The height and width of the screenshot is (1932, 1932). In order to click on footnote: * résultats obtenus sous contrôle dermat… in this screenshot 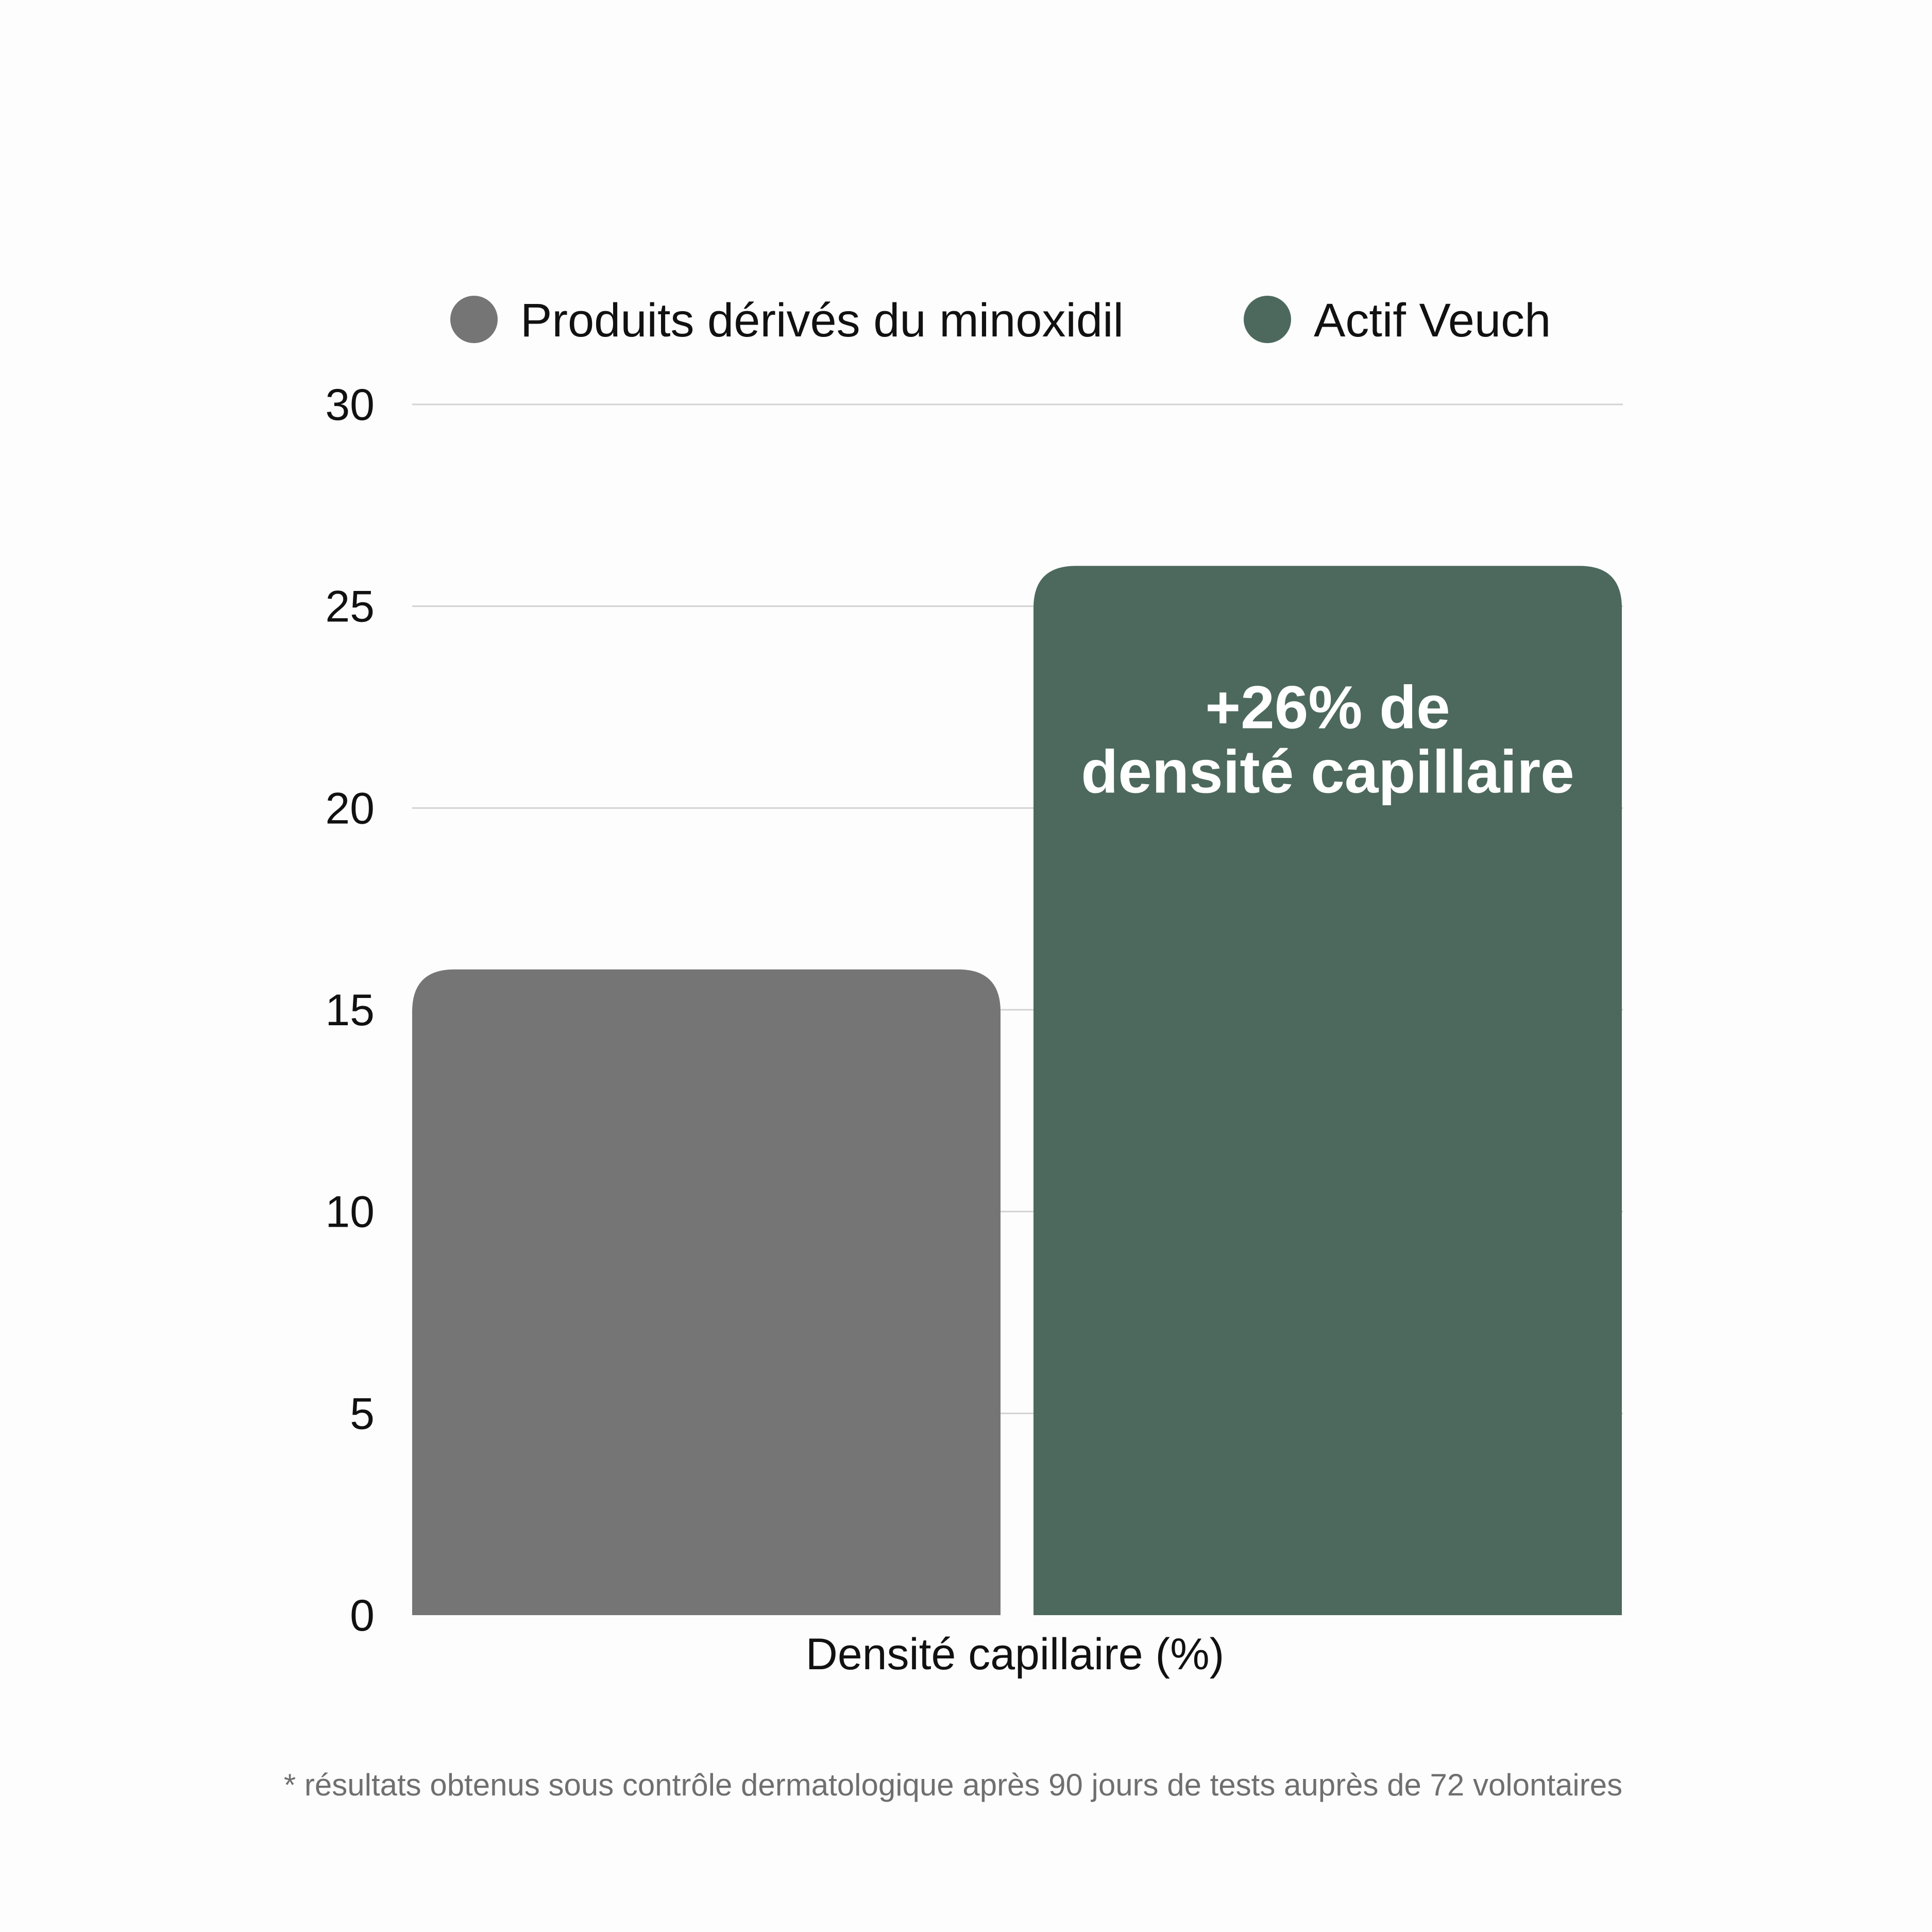, I will do `click(953, 1785)`.